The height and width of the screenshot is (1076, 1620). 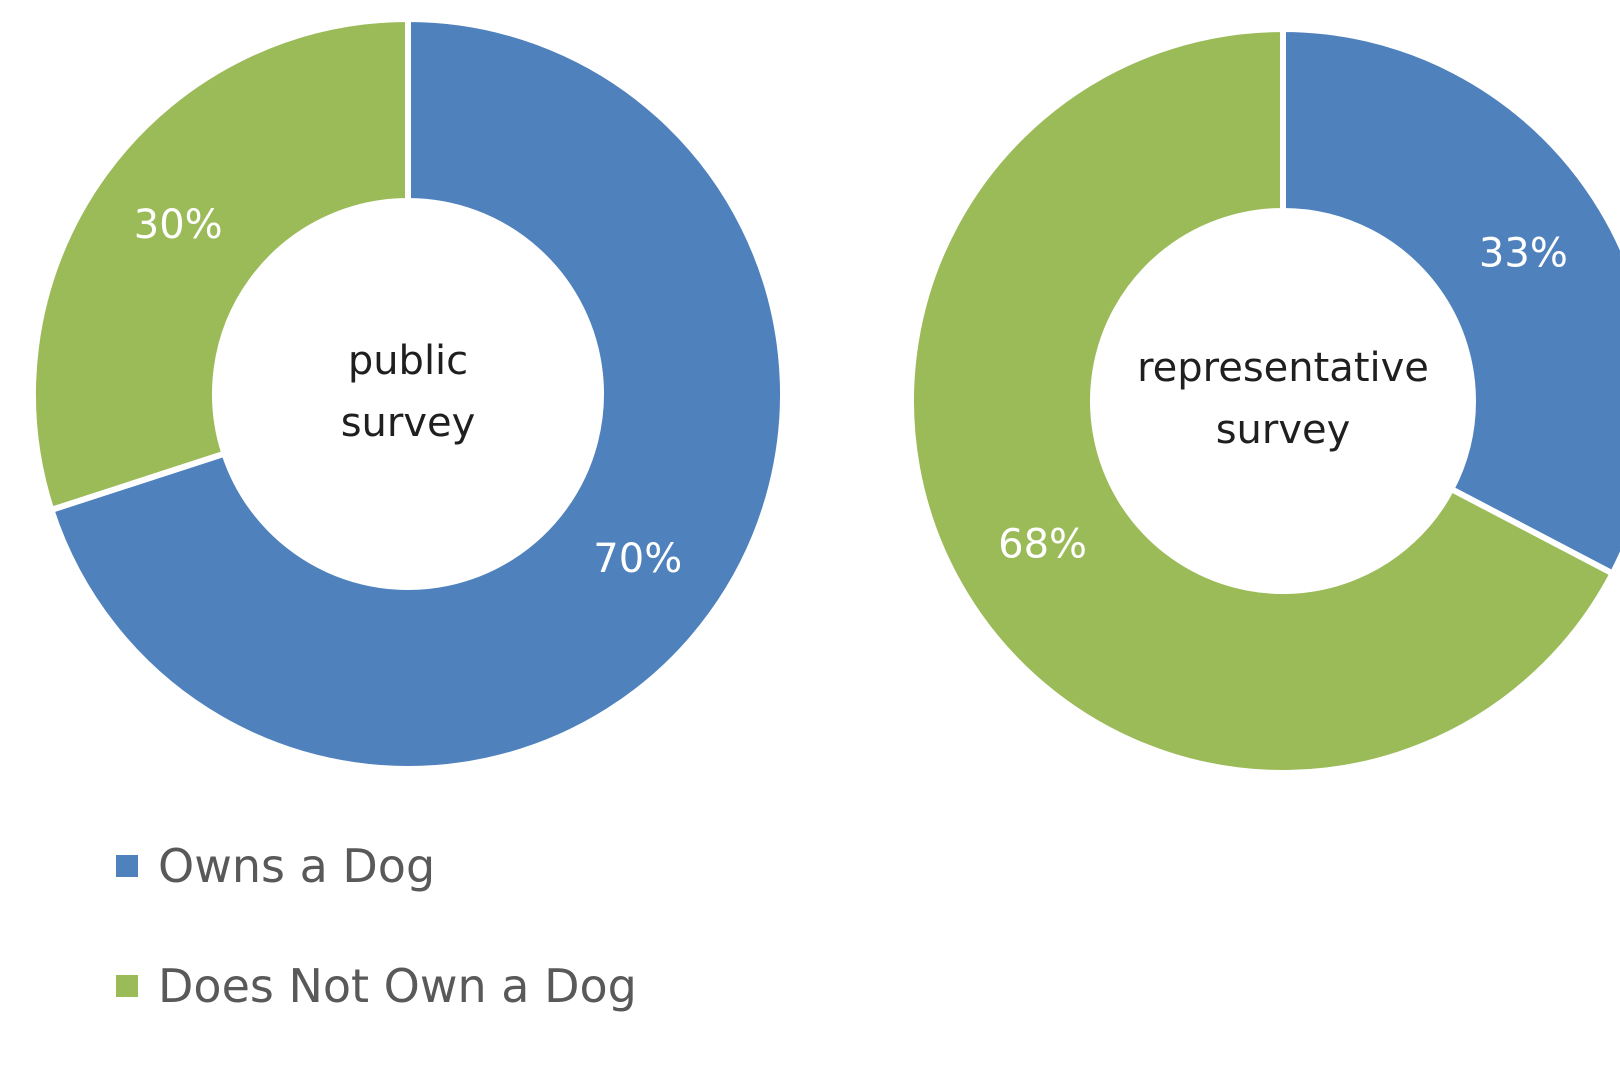 I want to click on legend-item-does-not-own-dog: Does Not Own a Dog, so click(x=376, y=986).